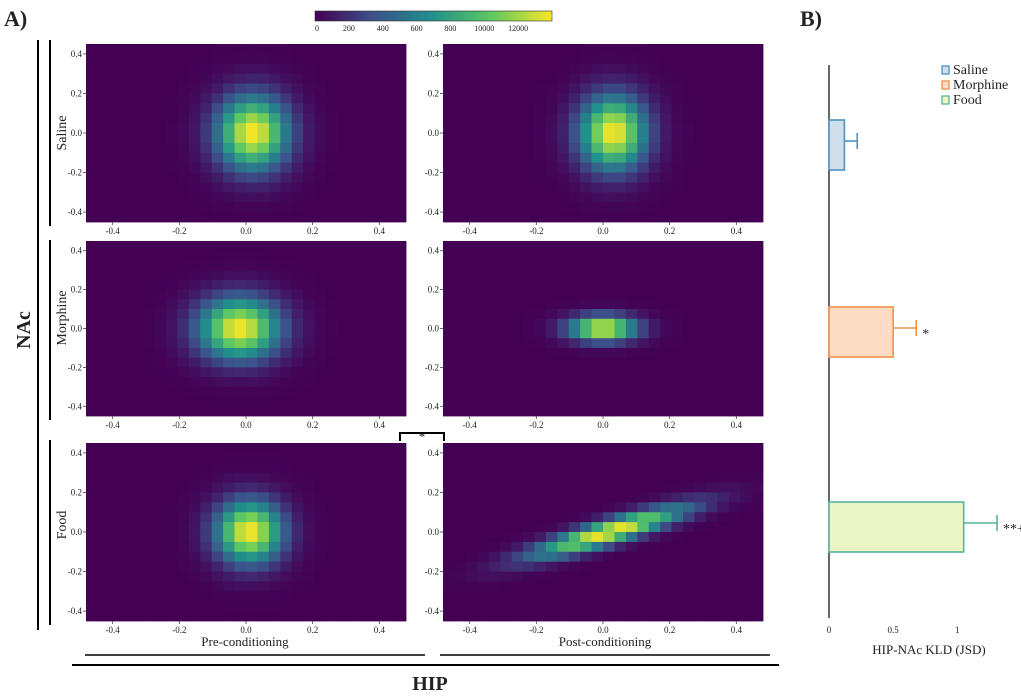  What do you see at coordinates (75, 572) in the screenshot?
I see `y-tick-label: -0.2` at bounding box center [75, 572].